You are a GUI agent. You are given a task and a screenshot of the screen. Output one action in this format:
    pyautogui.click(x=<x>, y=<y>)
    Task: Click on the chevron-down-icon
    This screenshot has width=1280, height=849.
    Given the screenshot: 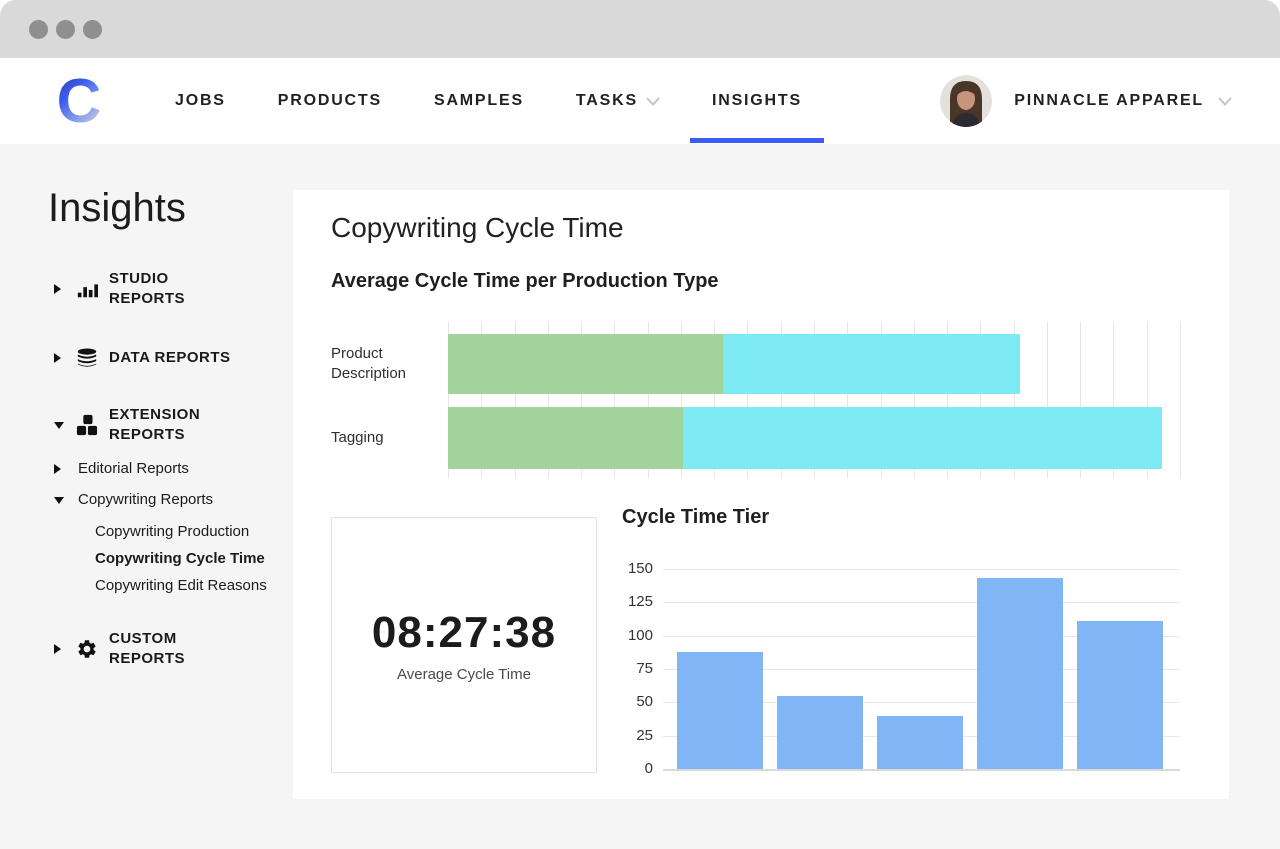 What is the action you would take?
    pyautogui.click(x=1225, y=101)
    